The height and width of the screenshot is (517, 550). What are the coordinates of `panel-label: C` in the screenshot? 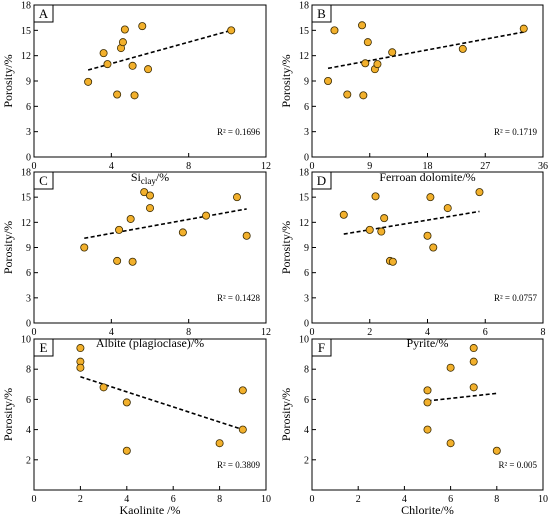 It's located at (43, 180).